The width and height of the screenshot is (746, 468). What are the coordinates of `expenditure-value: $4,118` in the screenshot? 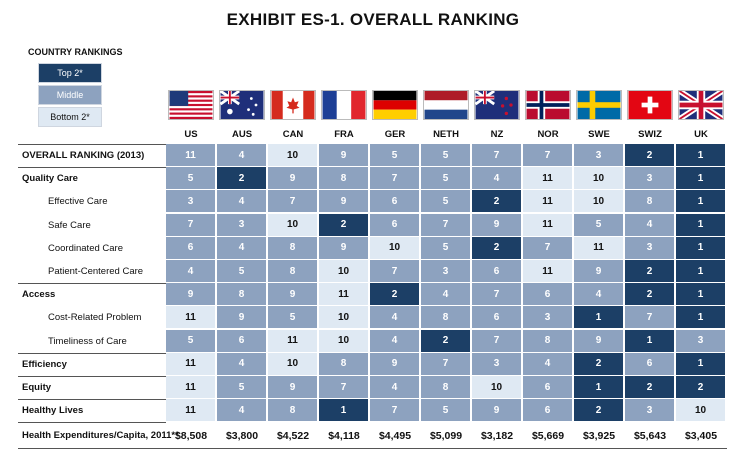 It's located at (344, 436).